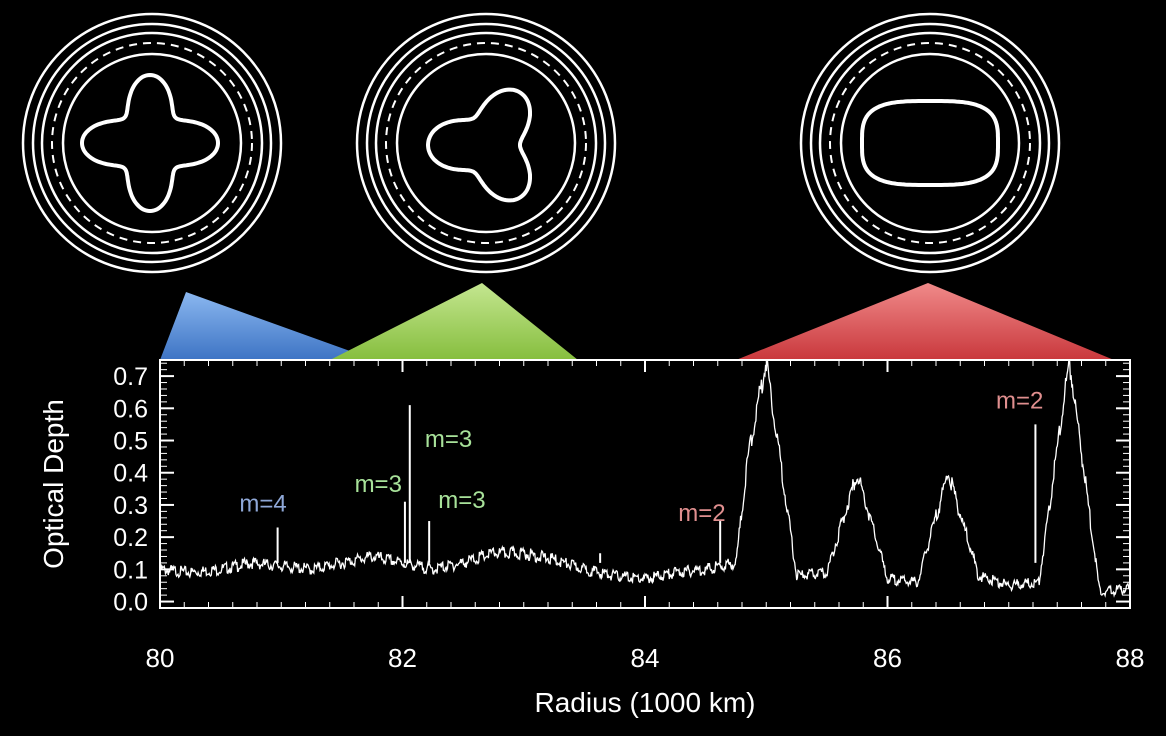 This screenshot has height=736, width=1166. Describe the element at coordinates (887, 658) in the screenshot. I see `x-tick-label: 86` at that location.